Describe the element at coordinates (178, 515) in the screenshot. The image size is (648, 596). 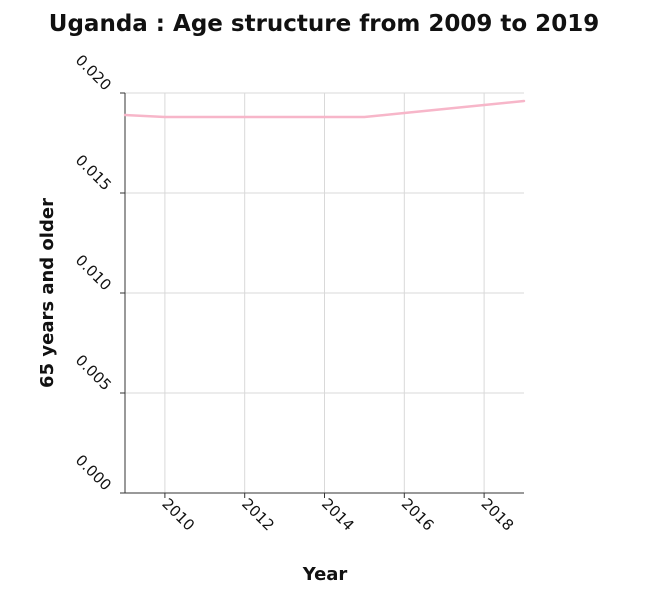
I see `x-tick-label: 2010` at that location.